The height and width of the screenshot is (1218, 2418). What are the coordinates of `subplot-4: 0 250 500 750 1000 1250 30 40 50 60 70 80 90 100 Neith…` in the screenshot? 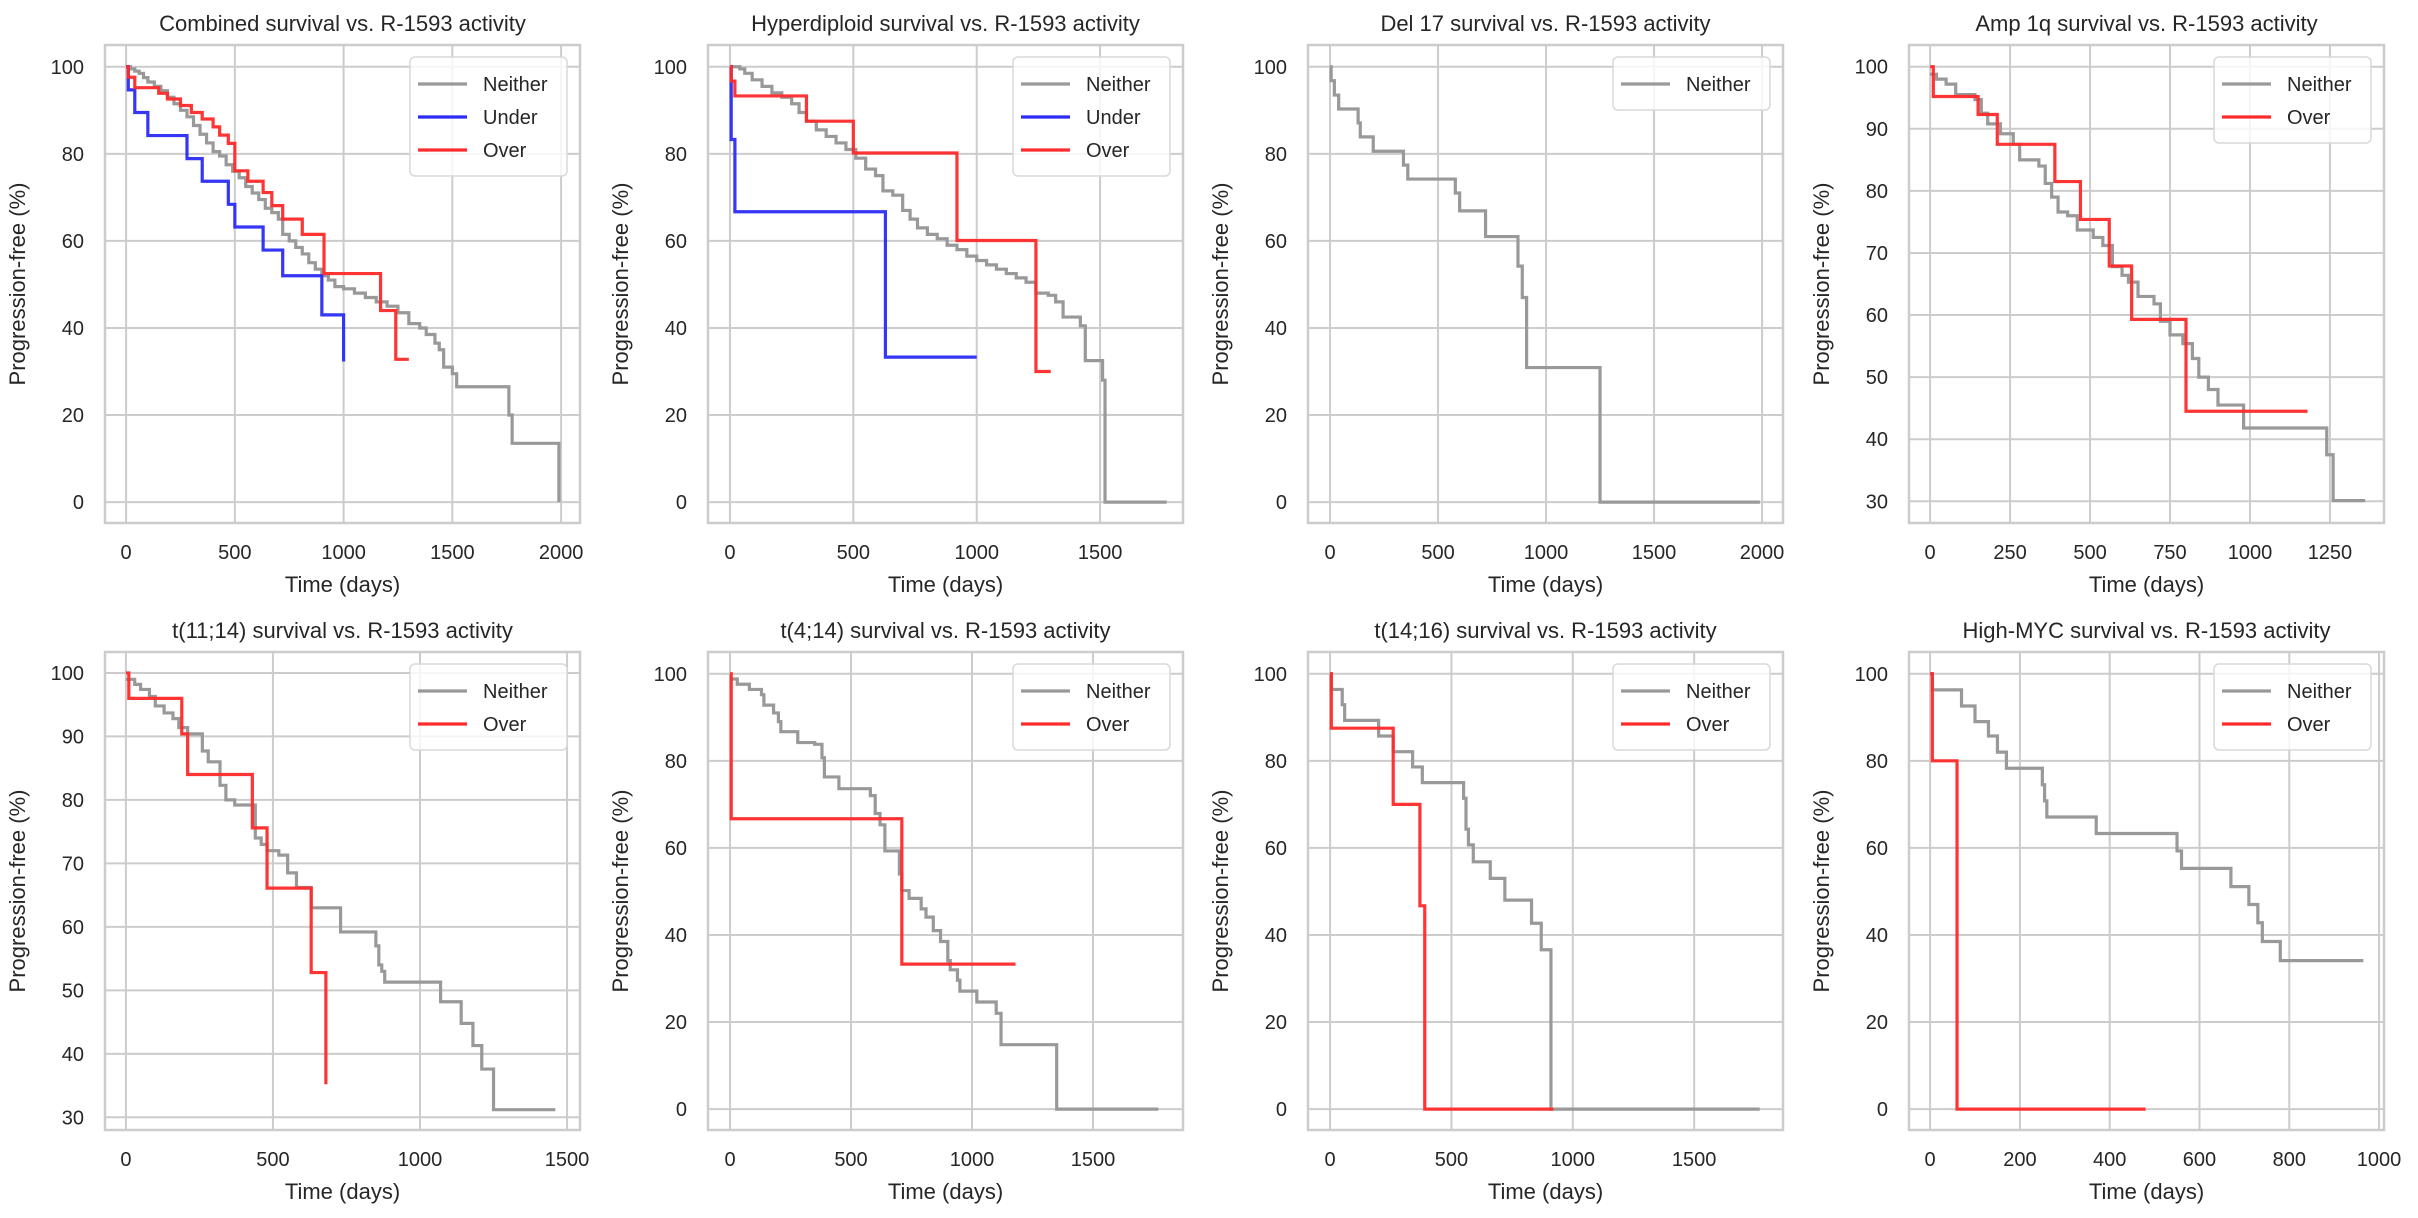 It's located at (2097, 304).